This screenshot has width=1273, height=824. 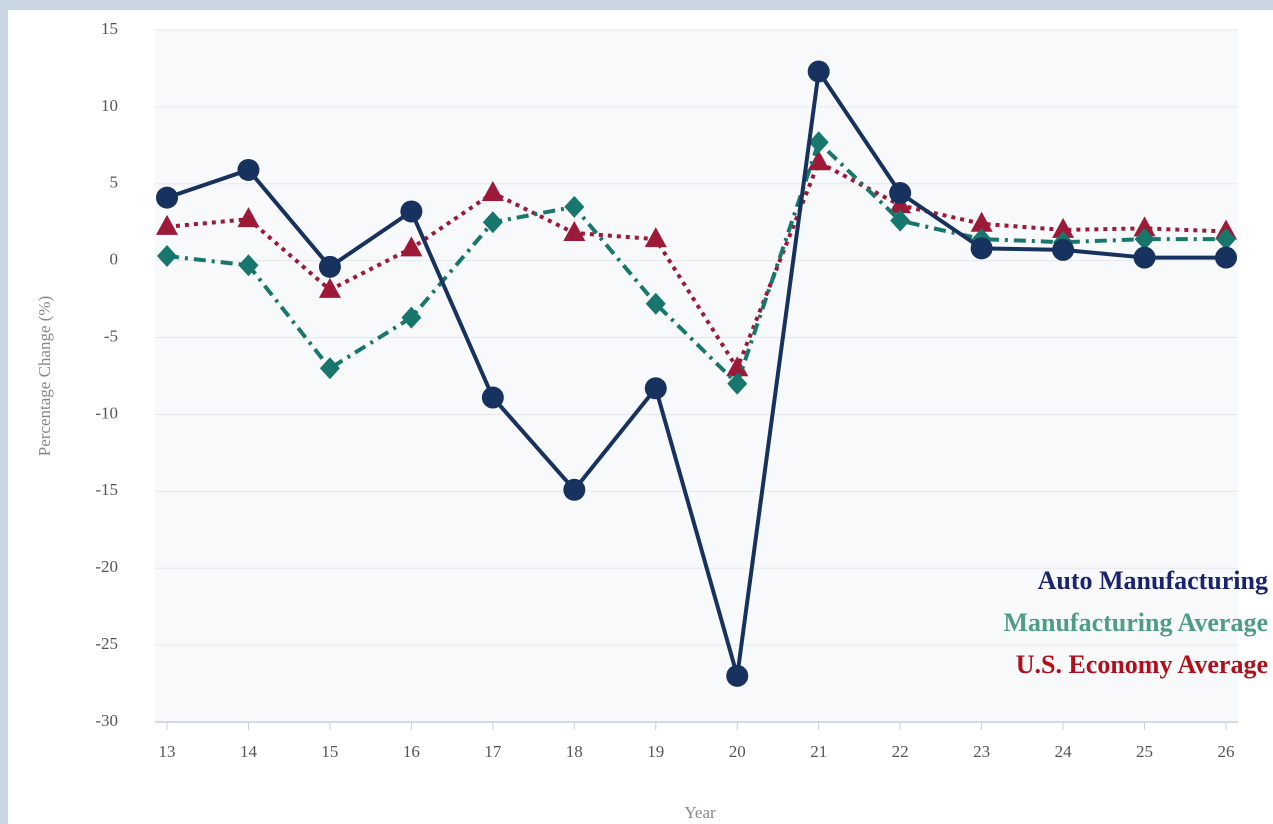 I want to click on legend-label: U.S. Economy Average, so click(x=1142, y=664).